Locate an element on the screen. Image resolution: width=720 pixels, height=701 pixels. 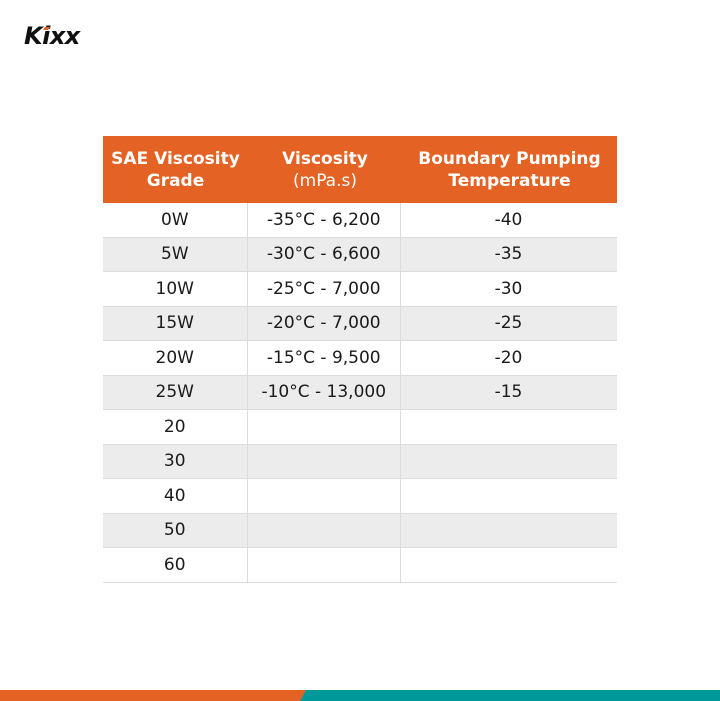
cell-viscosity: -30°C - 6,600 is located at coordinates (324, 254).